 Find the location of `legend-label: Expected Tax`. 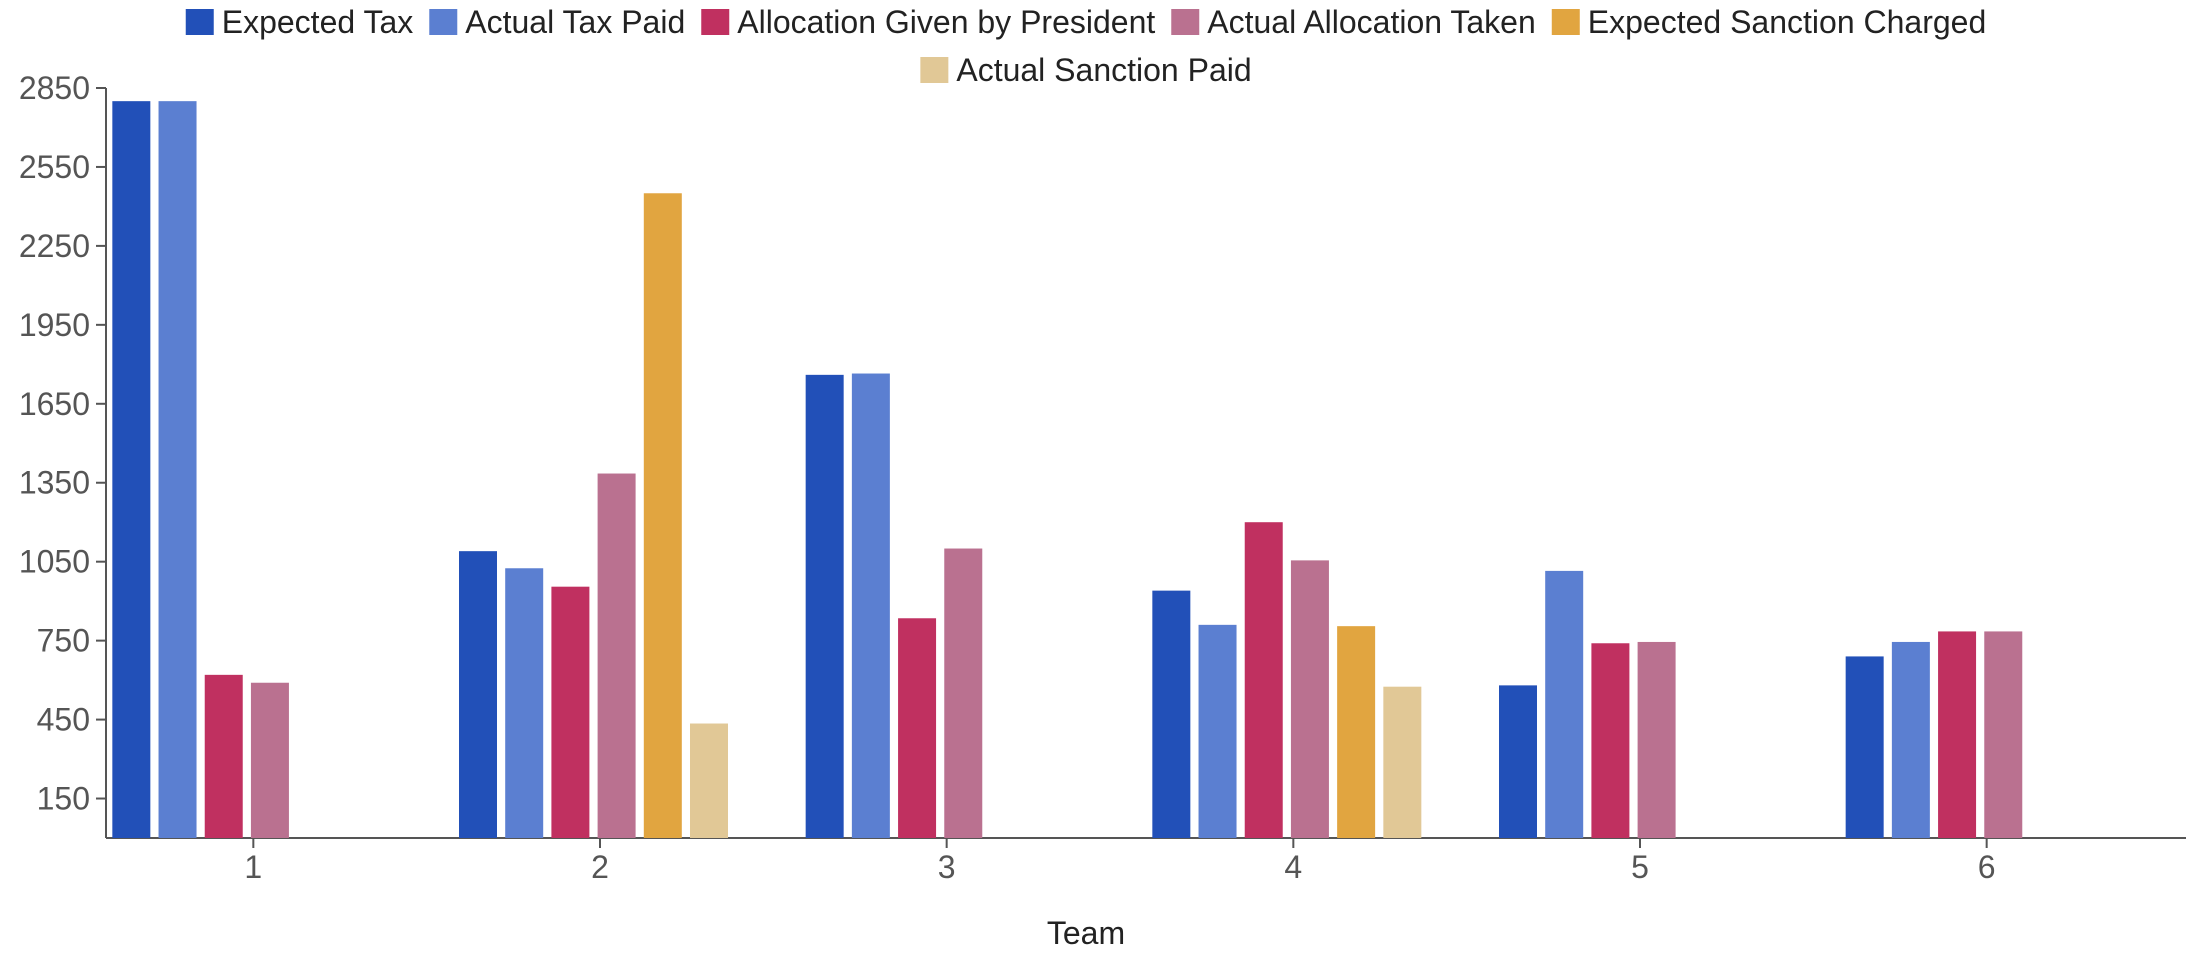

legend-label: Expected Tax is located at coordinates (318, 22).